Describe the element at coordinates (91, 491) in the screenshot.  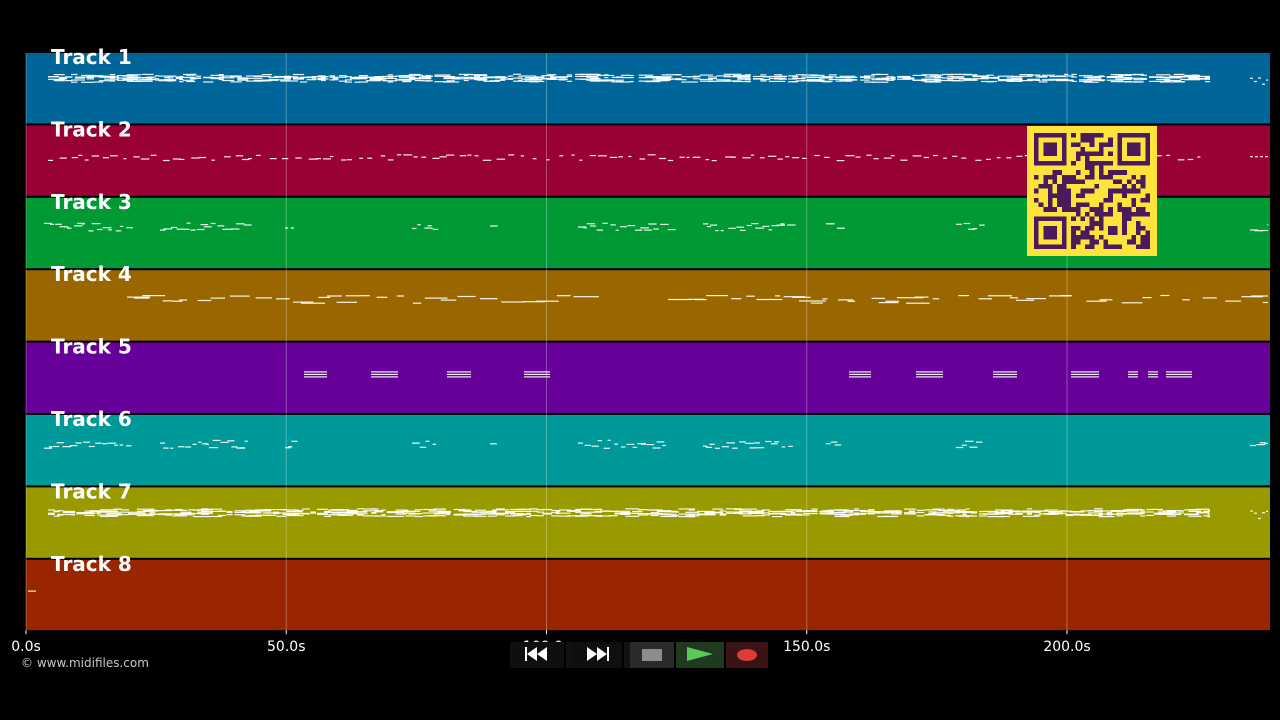
I see `track-label: Track 7` at that location.